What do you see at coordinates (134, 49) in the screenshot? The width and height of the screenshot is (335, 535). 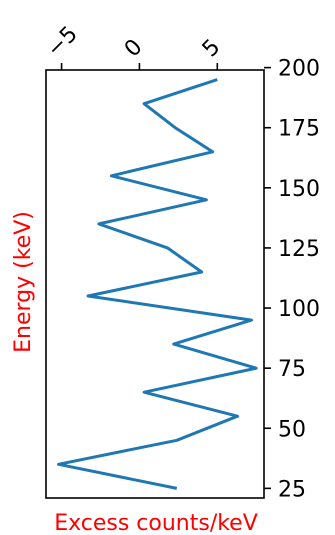 I see `x-tick-label: 0` at bounding box center [134, 49].